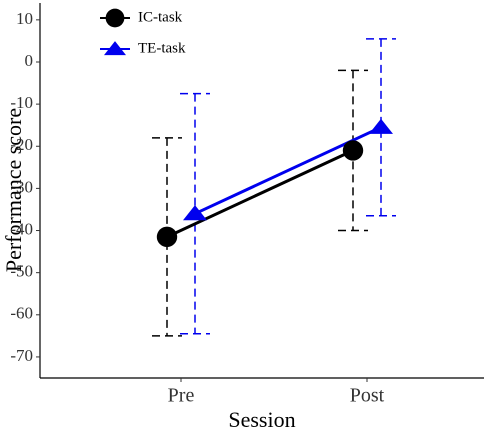  What do you see at coordinates (260, 194) in the screenshot?
I see `series-line` at bounding box center [260, 194].